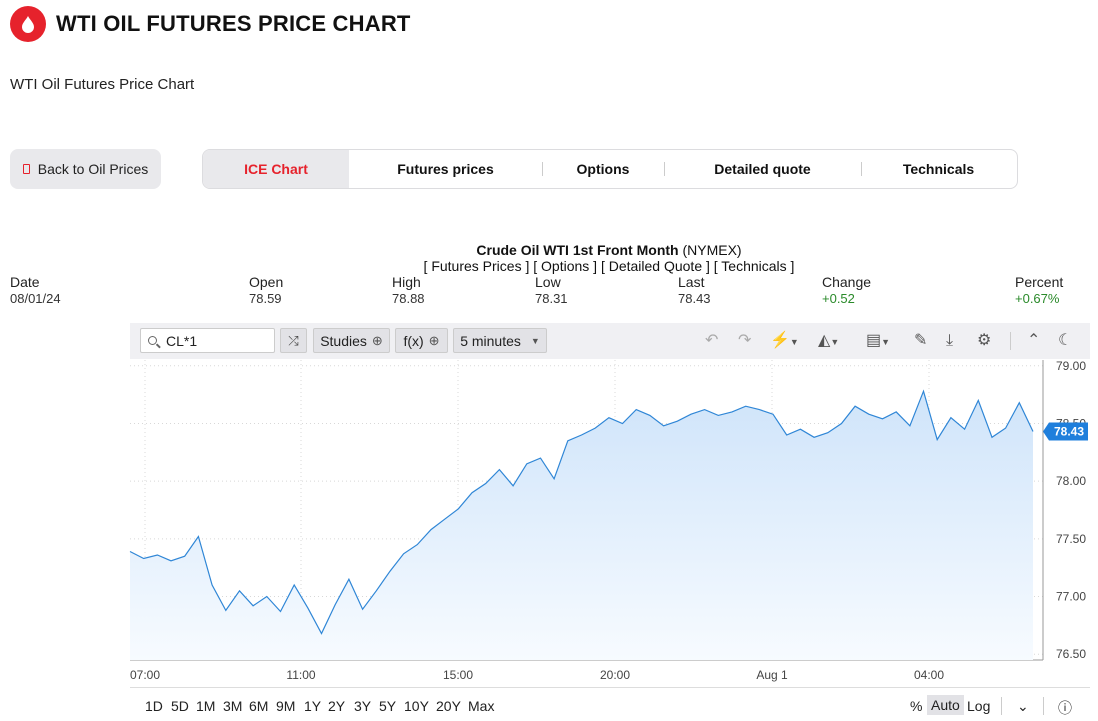 The height and width of the screenshot is (721, 1098). I want to click on stat-label: Low, so click(548, 282).